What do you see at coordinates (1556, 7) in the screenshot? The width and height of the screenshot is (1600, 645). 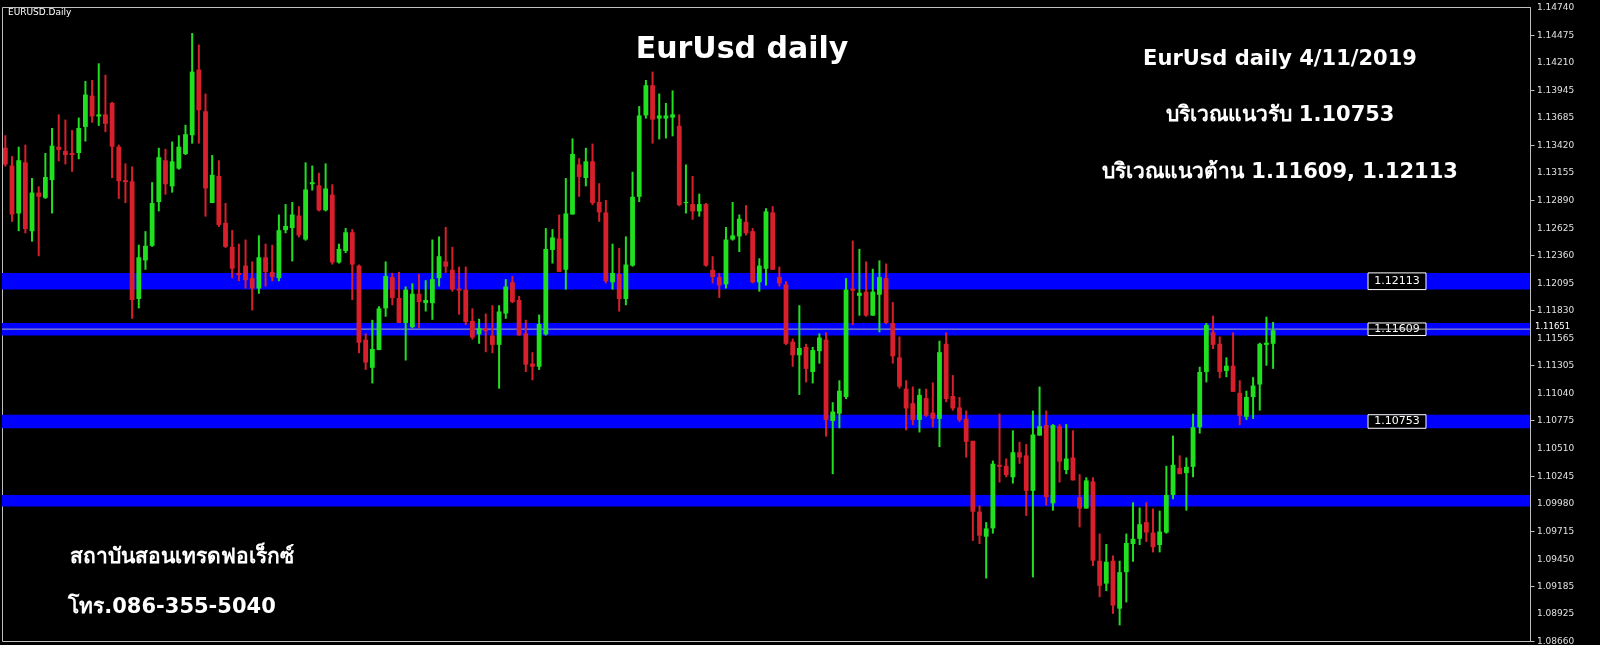 I see `y-tick-label: 1.14740` at bounding box center [1556, 7].